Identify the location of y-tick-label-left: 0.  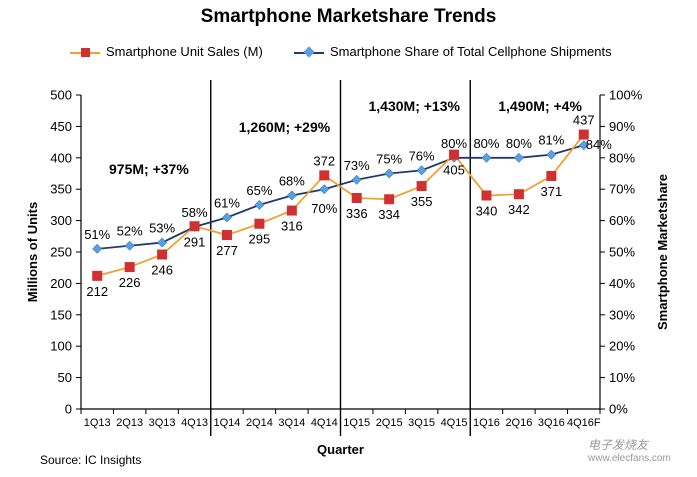
(68, 409).